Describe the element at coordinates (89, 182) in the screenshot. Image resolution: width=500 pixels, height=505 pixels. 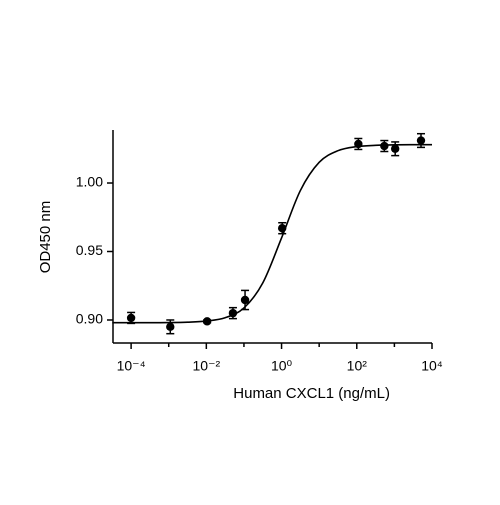
I see `y-tick-label: 1.00` at that location.